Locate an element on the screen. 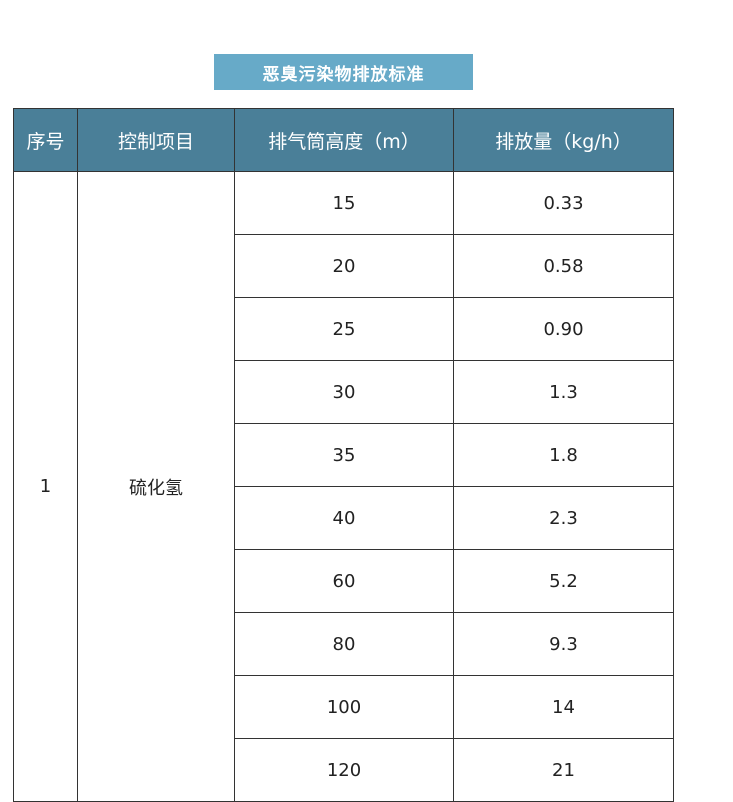 The width and height of the screenshot is (733, 802). header-row: 序号 控制项目 排气筒高度（m） 排放量（kg/h） is located at coordinates (343, 140).